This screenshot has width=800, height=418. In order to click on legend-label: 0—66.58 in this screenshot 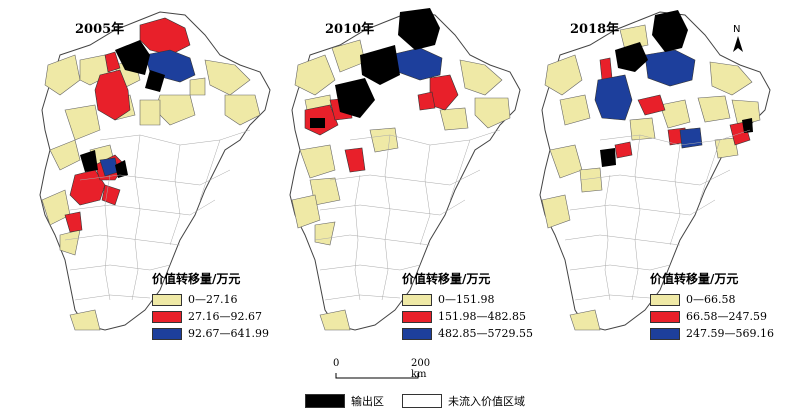, I will do `click(711, 299)`.